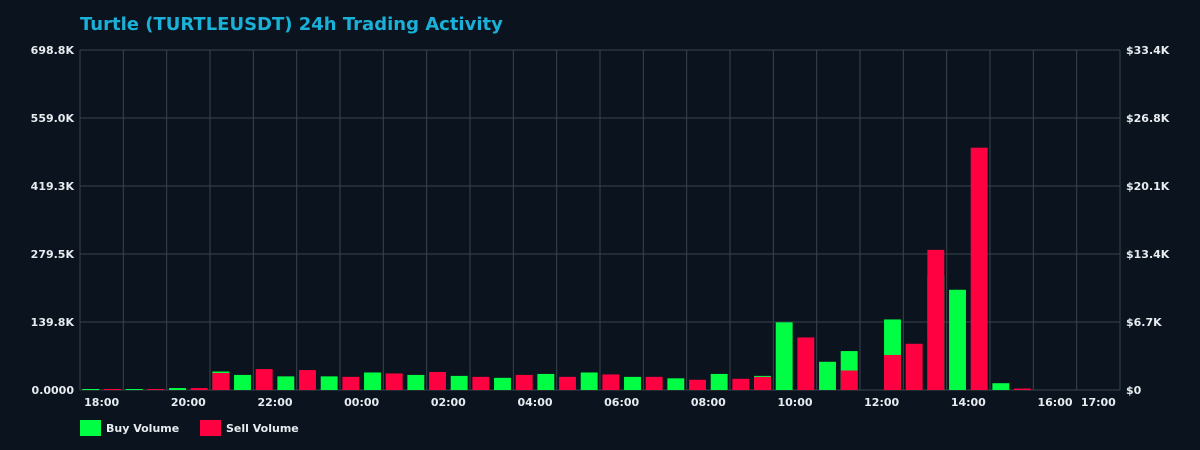 This screenshot has width=1200, height=450. What do you see at coordinates (210, 428) in the screenshot?
I see `legend-swatch-sell` at bounding box center [210, 428].